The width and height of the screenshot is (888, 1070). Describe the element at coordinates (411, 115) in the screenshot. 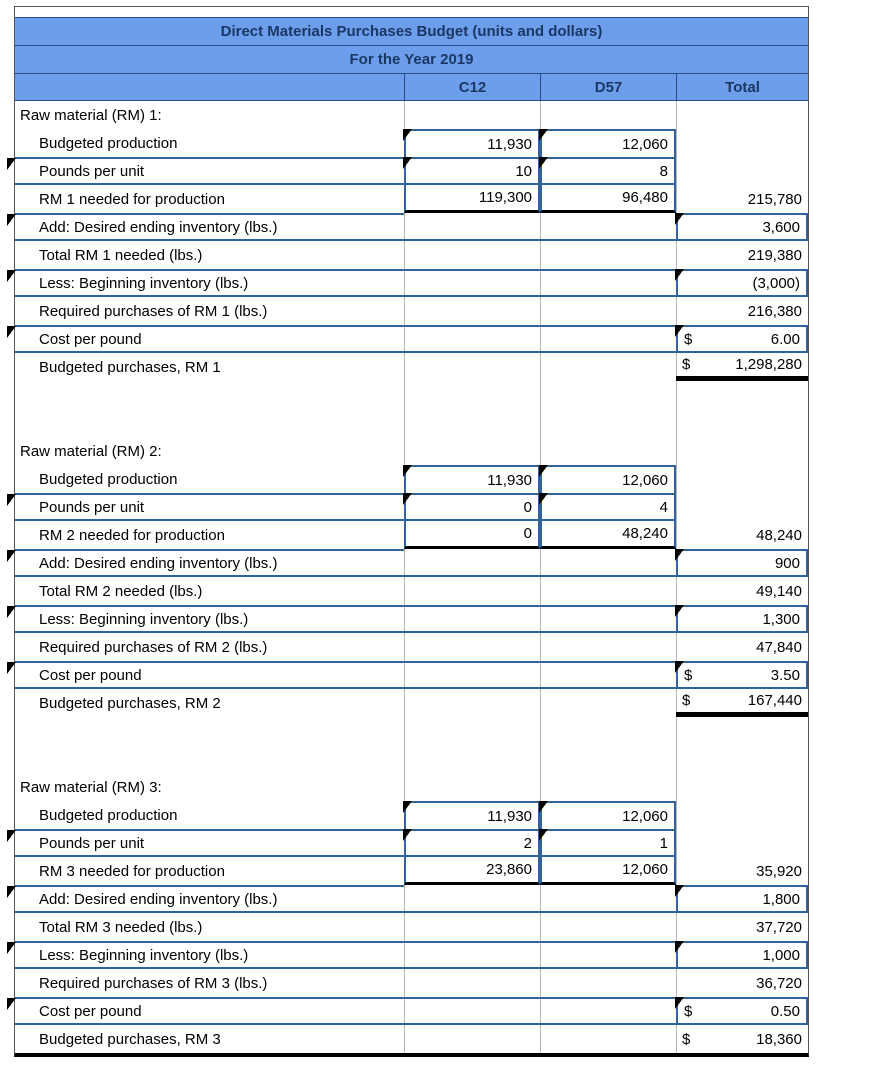

I see `section-header-row: Raw material (RM) 1:` at that location.